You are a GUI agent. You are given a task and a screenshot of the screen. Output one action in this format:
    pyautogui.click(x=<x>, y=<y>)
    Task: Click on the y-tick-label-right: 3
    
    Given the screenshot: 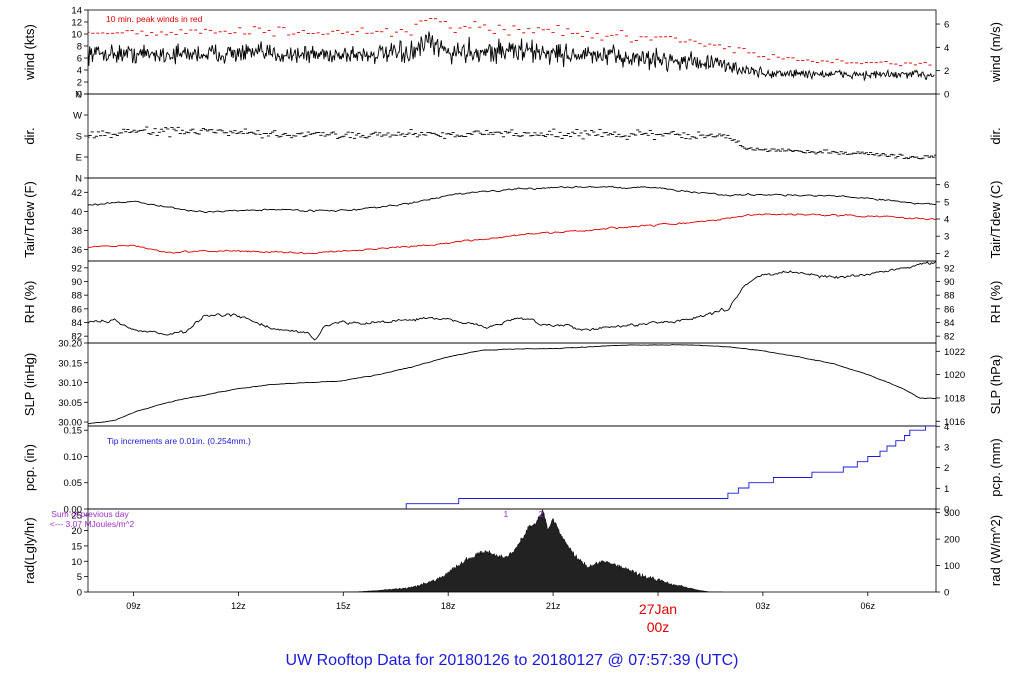 What is the action you would take?
    pyautogui.click(x=946, y=447)
    